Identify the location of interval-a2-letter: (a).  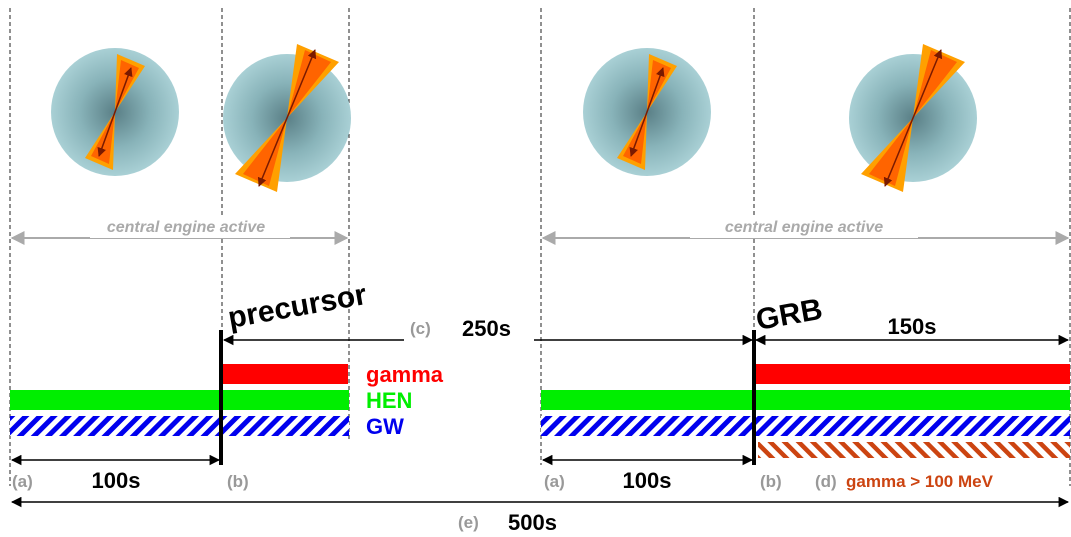
(554, 481).